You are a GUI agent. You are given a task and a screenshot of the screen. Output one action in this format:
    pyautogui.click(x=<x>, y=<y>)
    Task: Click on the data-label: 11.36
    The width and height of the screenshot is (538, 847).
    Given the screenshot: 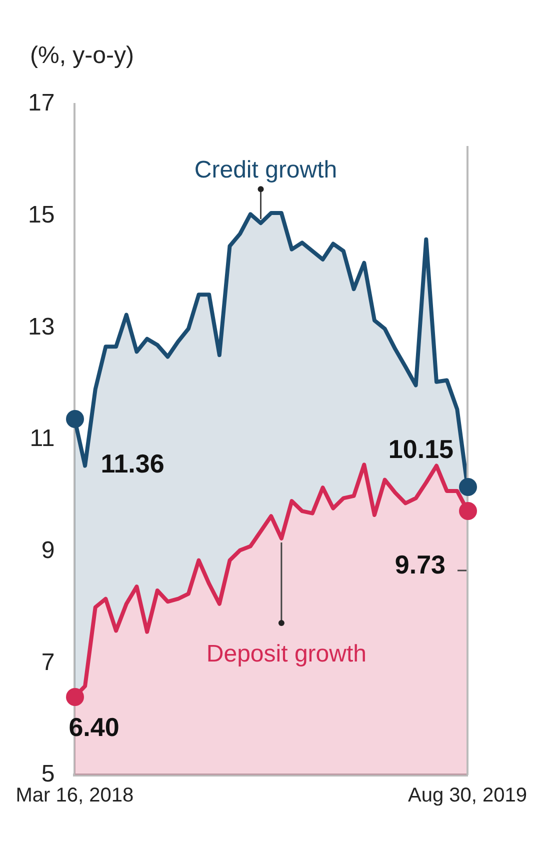 What is the action you would take?
    pyautogui.click(x=132, y=463)
    